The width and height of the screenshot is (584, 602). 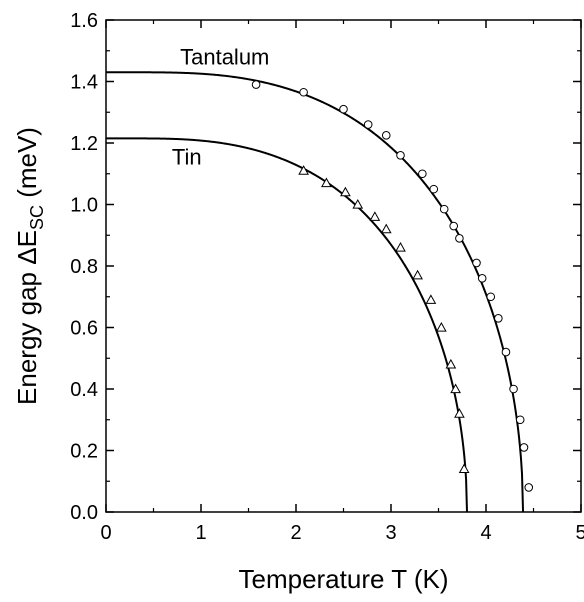 I want to click on series-labels: Tantalum Tin, so click(x=221, y=107).